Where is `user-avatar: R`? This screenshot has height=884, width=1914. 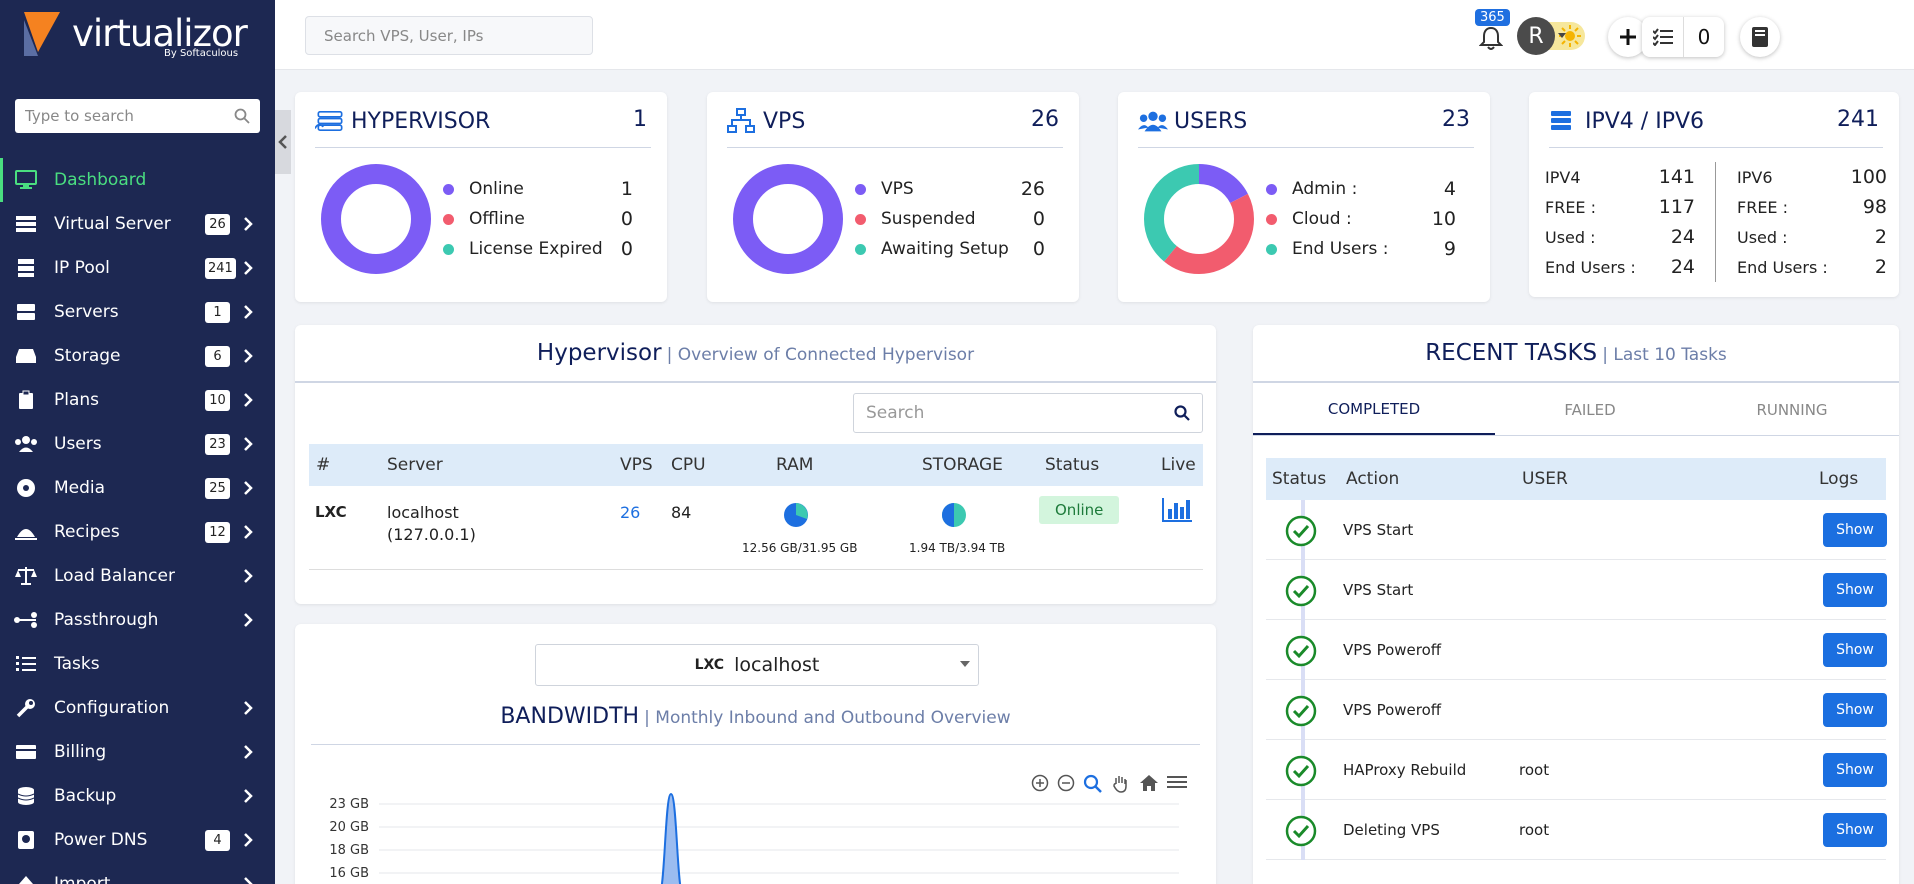
user-avatar: R is located at coordinates (1536, 36).